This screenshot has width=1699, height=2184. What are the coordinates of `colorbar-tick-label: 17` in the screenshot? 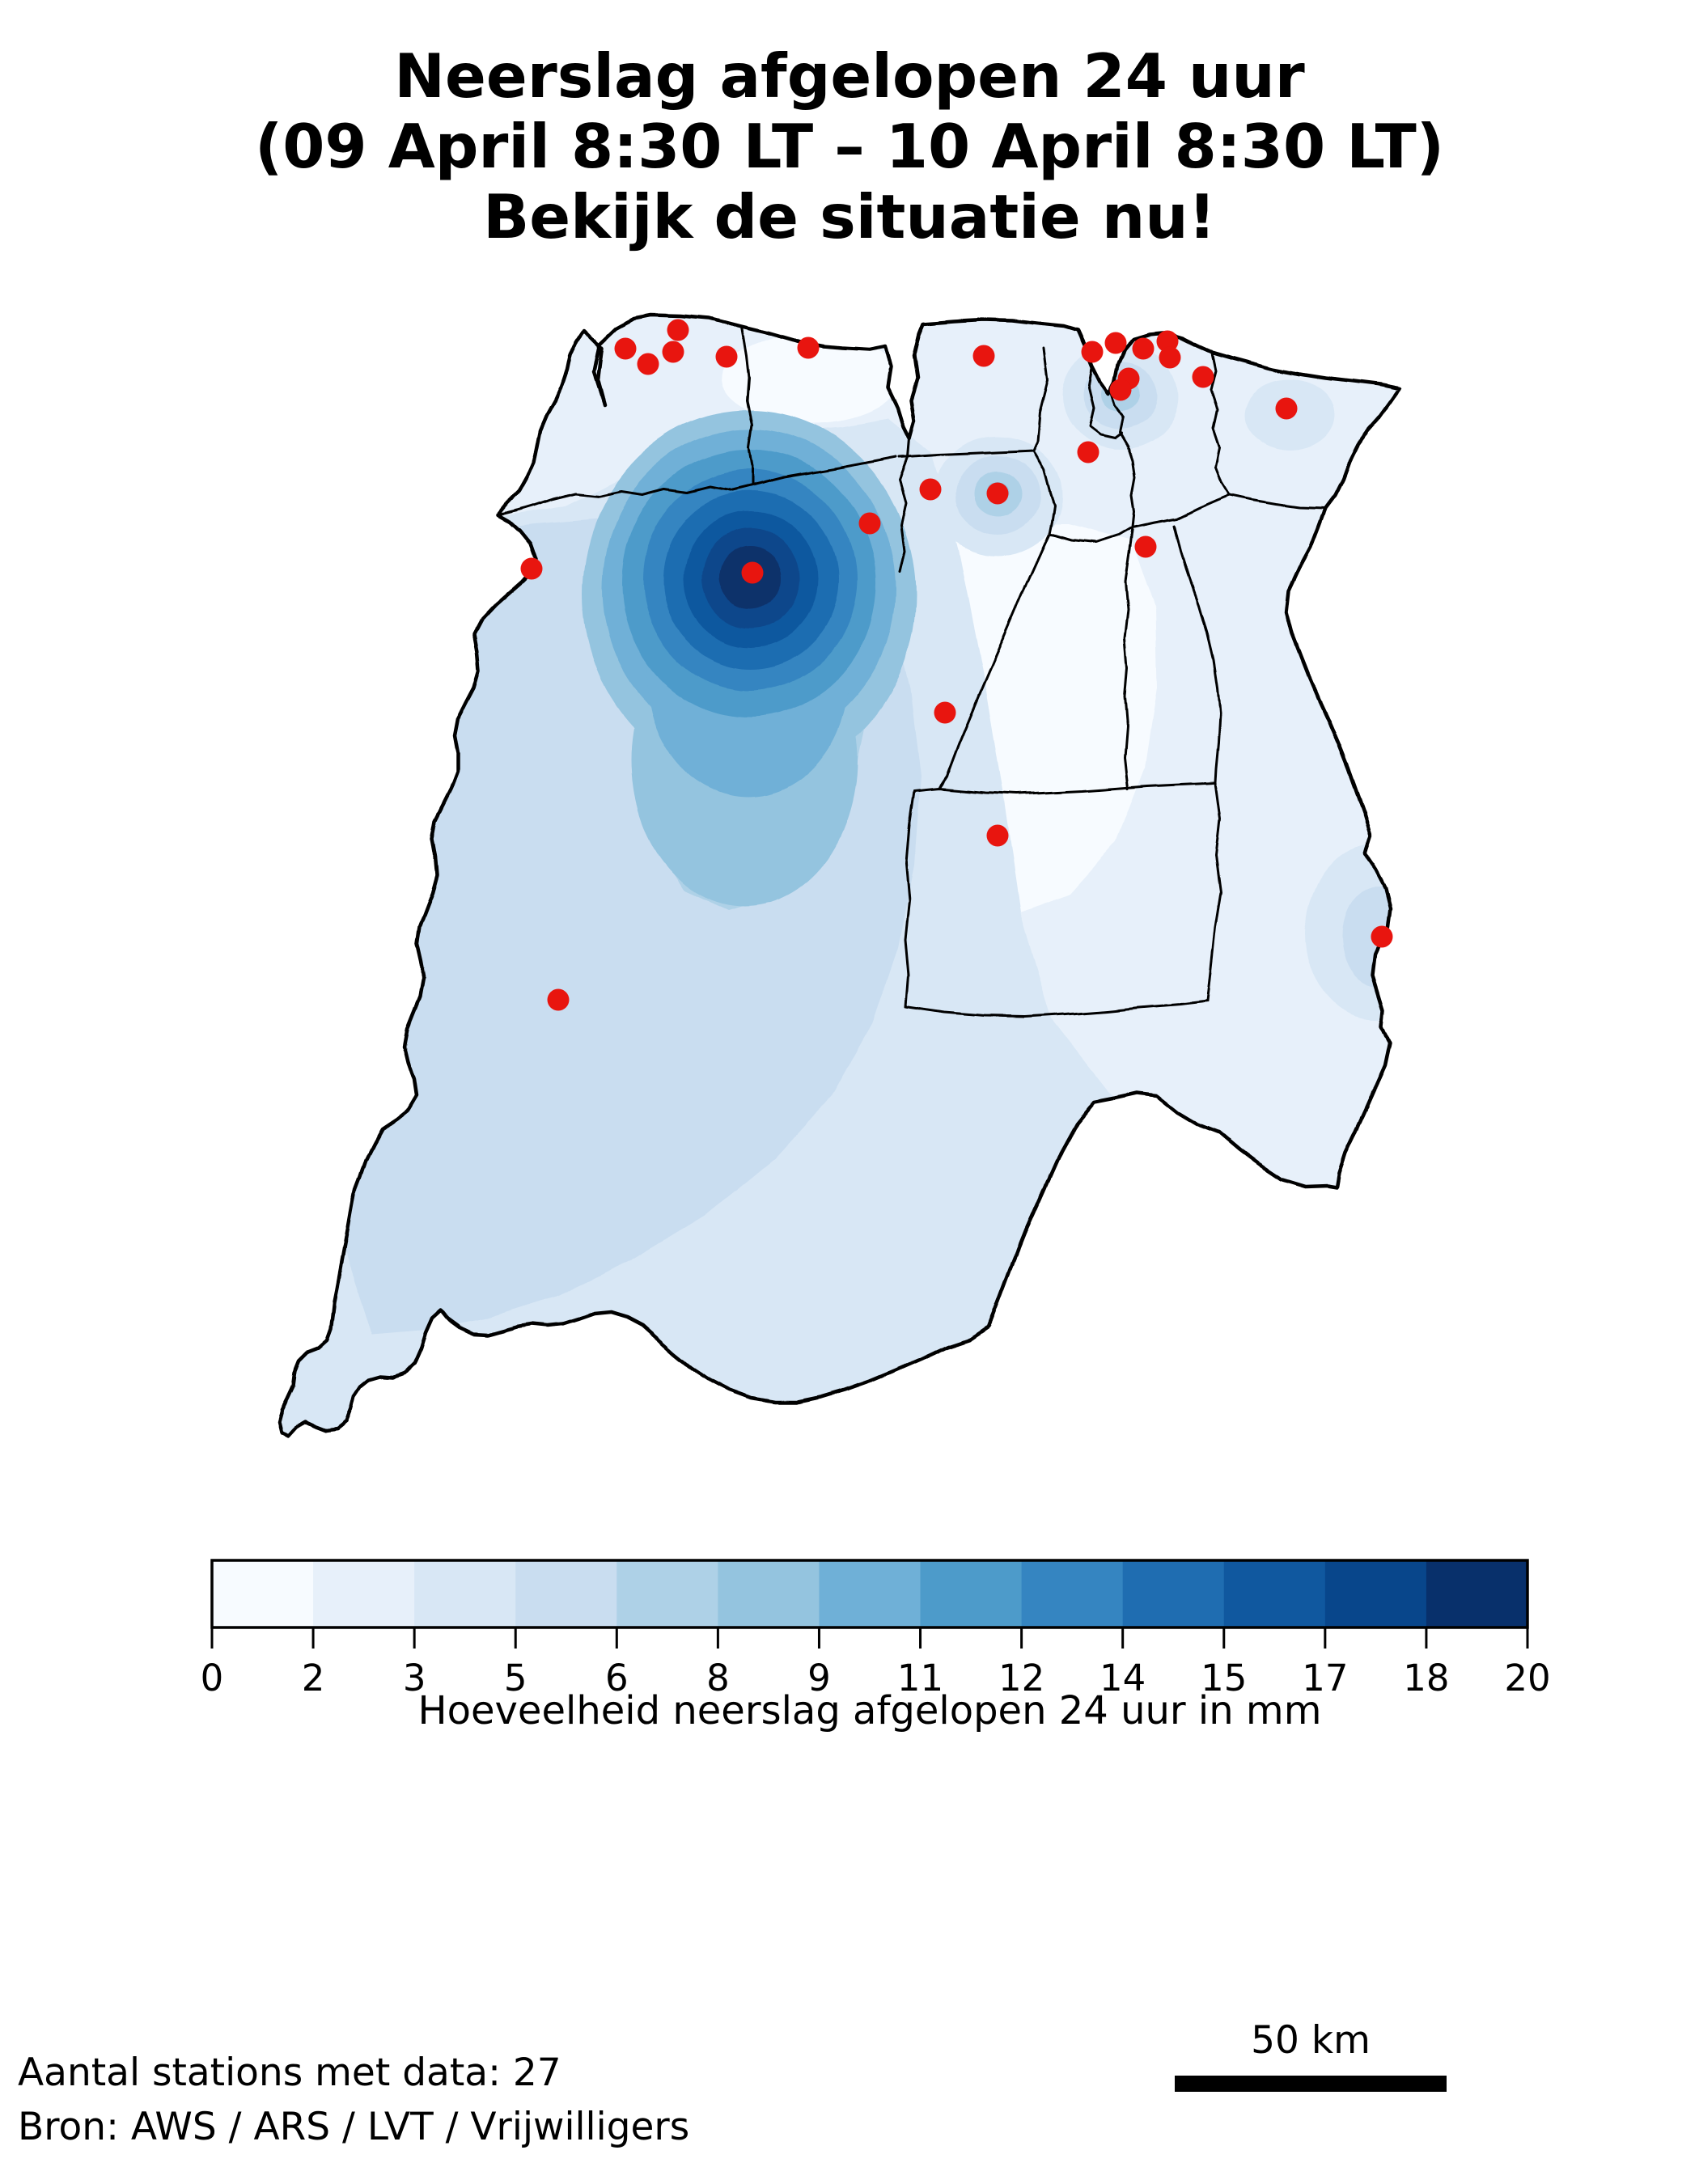 It's located at (1325, 1678).